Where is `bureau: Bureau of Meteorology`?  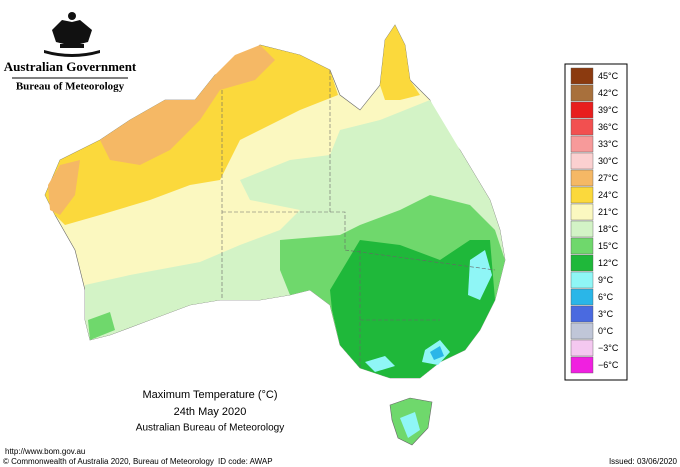 bureau: Bureau of Meteorology is located at coordinates (70, 87).